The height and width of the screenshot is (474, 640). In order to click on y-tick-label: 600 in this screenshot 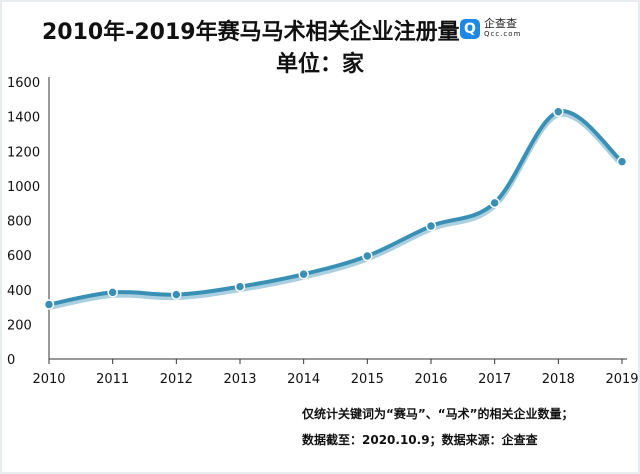, I will do `click(19, 256)`.